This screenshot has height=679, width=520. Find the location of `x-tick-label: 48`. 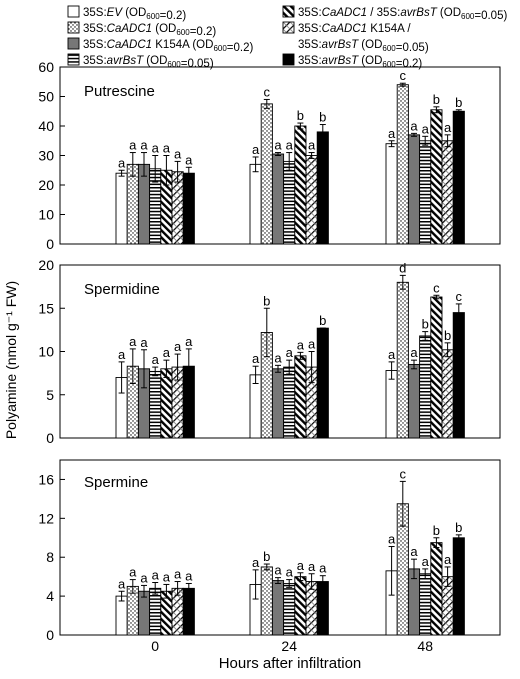

x-tick-label: 48 is located at coordinates (425, 646).